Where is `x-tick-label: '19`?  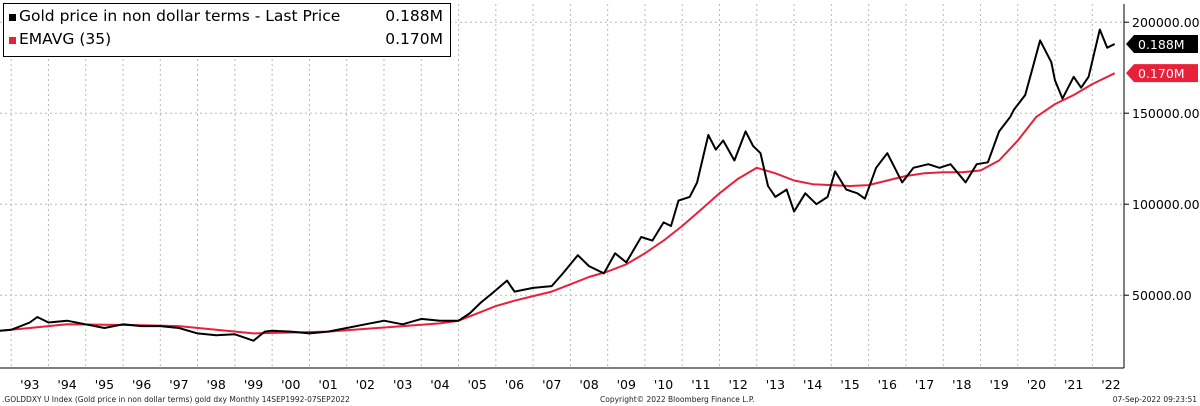
x-tick-label: '19 is located at coordinates (998, 384).